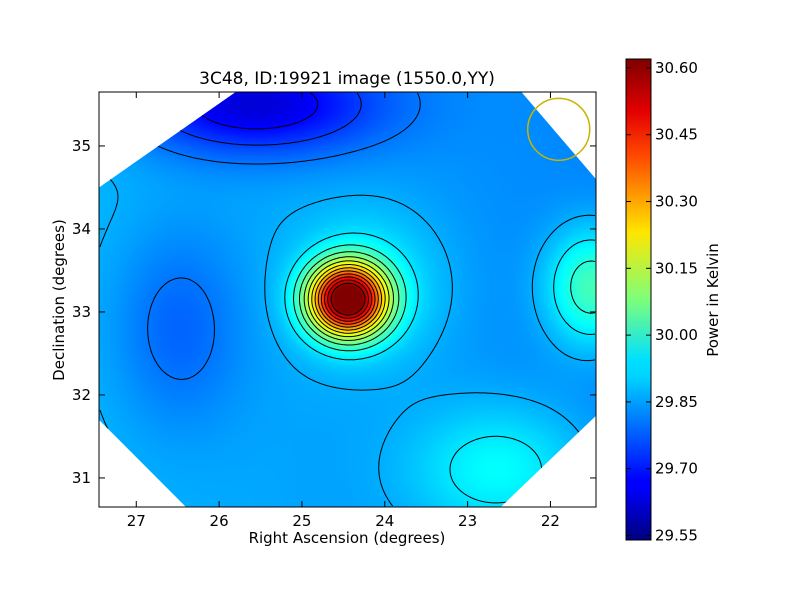 The image size is (800, 600). What do you see at coordinates (676, 202) in the screenshot?
I see `colorbar-tick-label: 30.30` at bounding box center [676, 202].